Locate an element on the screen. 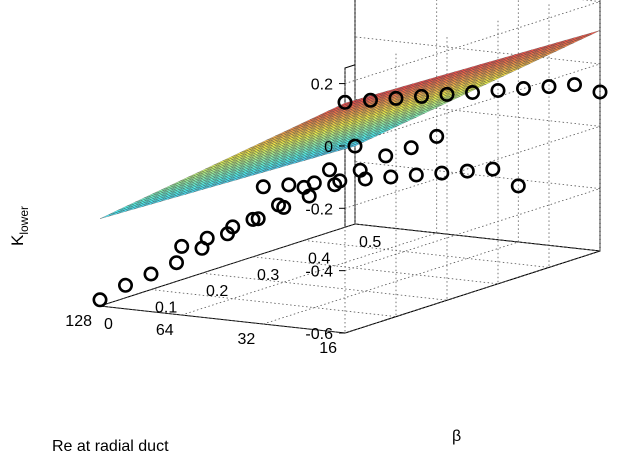 The image size is (639, 463). x-tick-label: 0 is located at coordinates (108, 324).